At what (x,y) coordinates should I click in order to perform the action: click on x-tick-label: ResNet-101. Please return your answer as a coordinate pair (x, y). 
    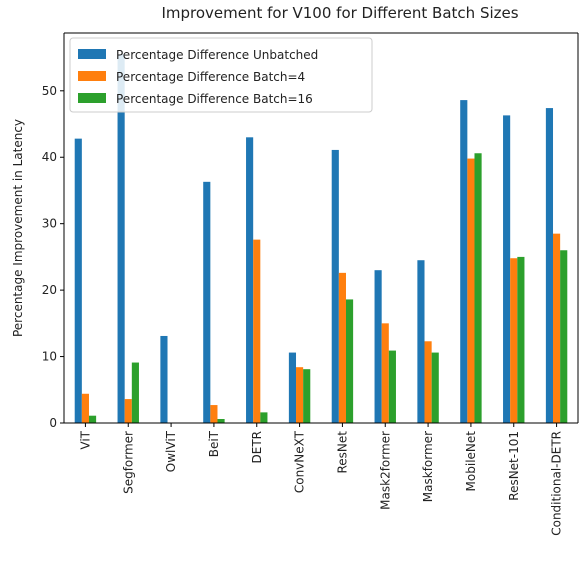
    Looking at the image, I should click on (514, 466).